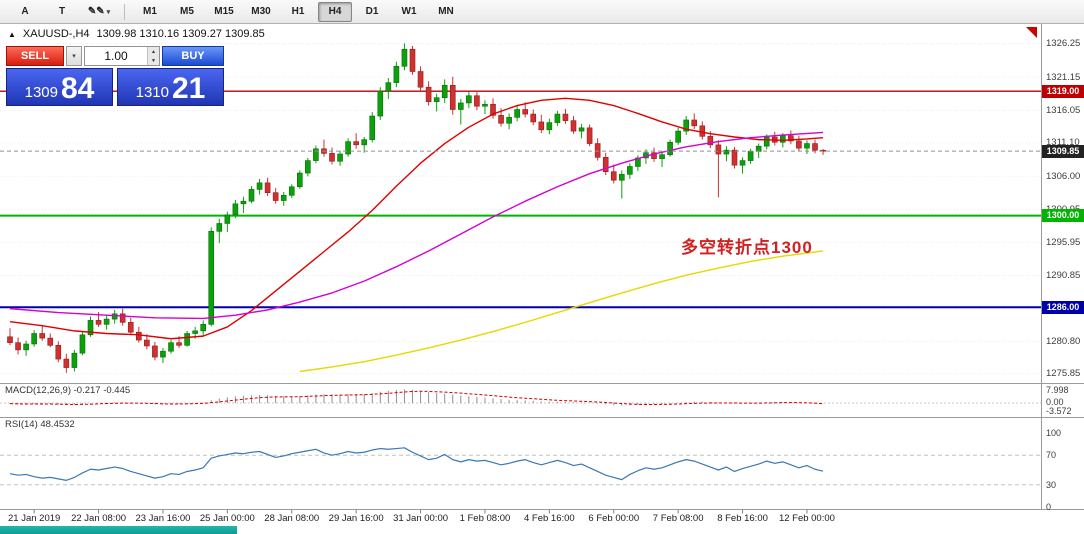  Describe the element at coordinates (420, 511) in the screenshot. I see `time-axis-ticks` at that location.